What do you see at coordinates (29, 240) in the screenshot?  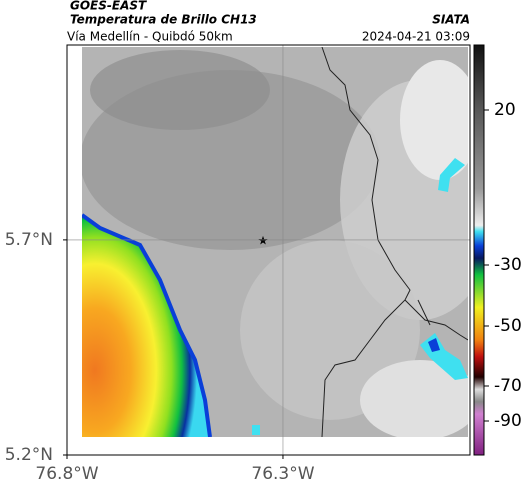 I see `y-tick-label: 5.7°N` at bounding box center [29, 240].